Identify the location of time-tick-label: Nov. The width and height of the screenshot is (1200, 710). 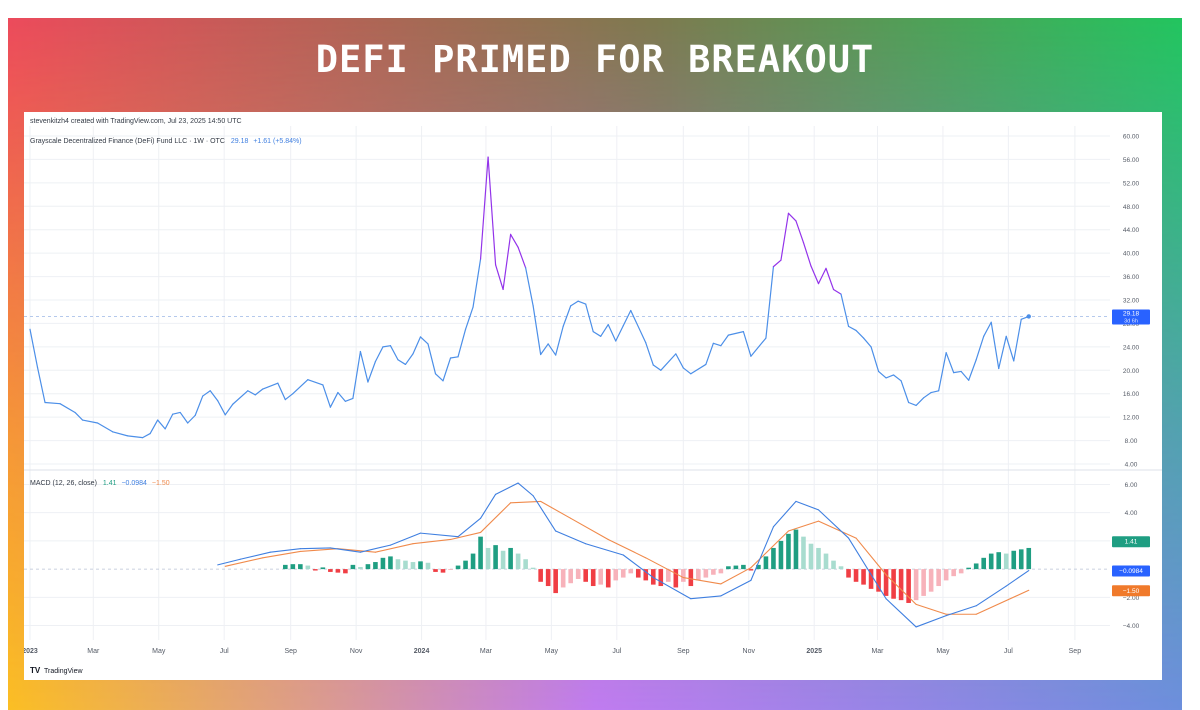
(749, 651).